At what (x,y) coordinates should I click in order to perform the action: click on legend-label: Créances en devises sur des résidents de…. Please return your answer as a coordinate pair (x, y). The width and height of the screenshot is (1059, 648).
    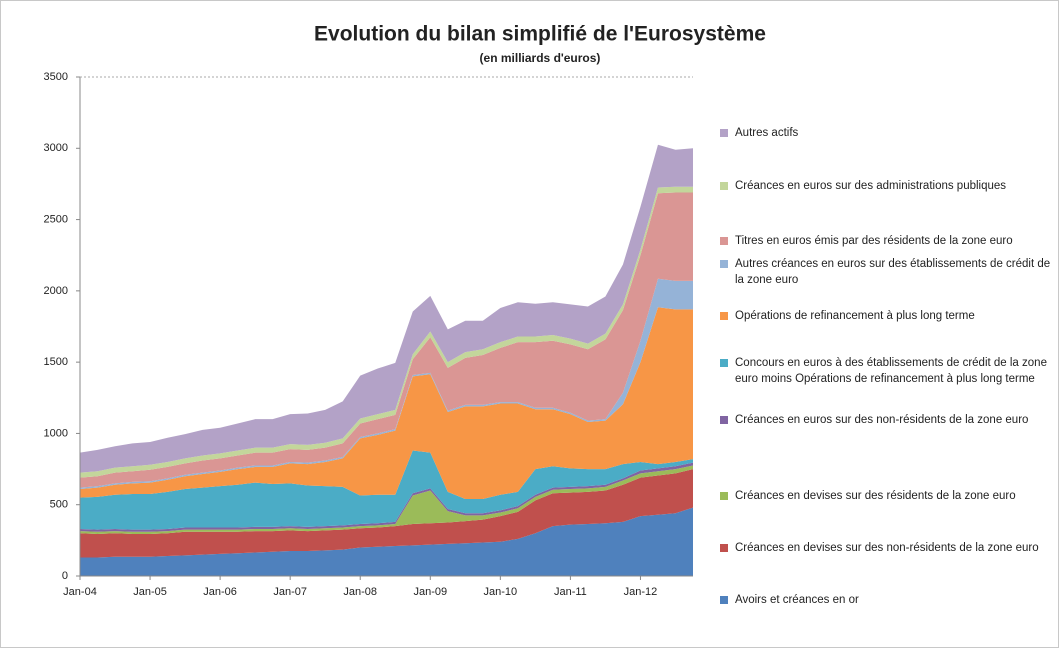
    Looking at the image, I should click on (875, 496).